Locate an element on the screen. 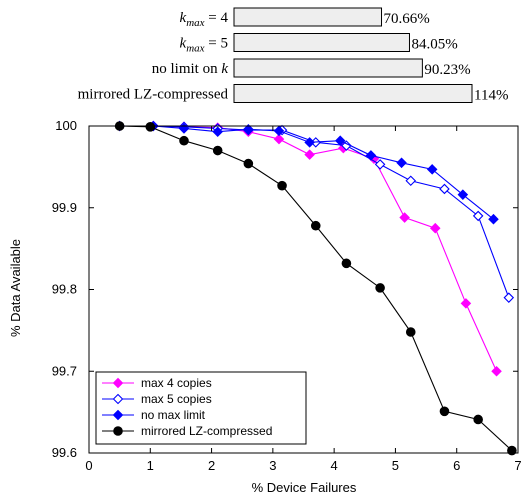  summary-value-label: 90.23% is located at coordinates (447, 70).